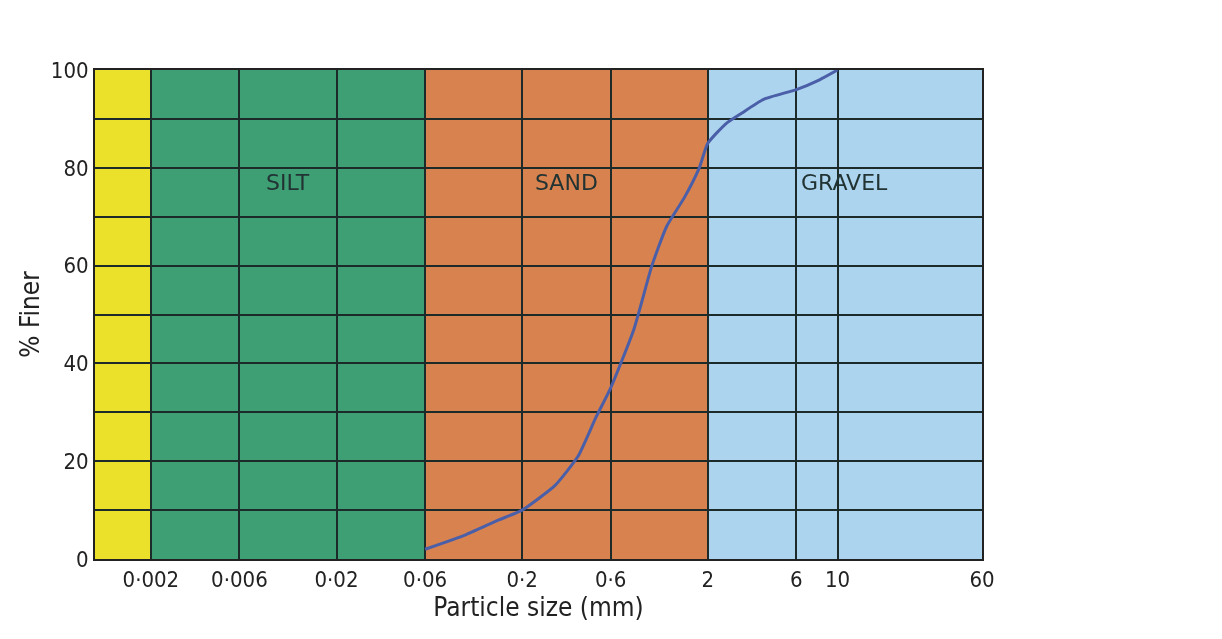 Image resolution: width=1222 pixels, height=639 pixels. What do you see at coordinates (796, 580) in the screenshot?
I see `x-tick-label: 6` at bounding box center [796, 580].